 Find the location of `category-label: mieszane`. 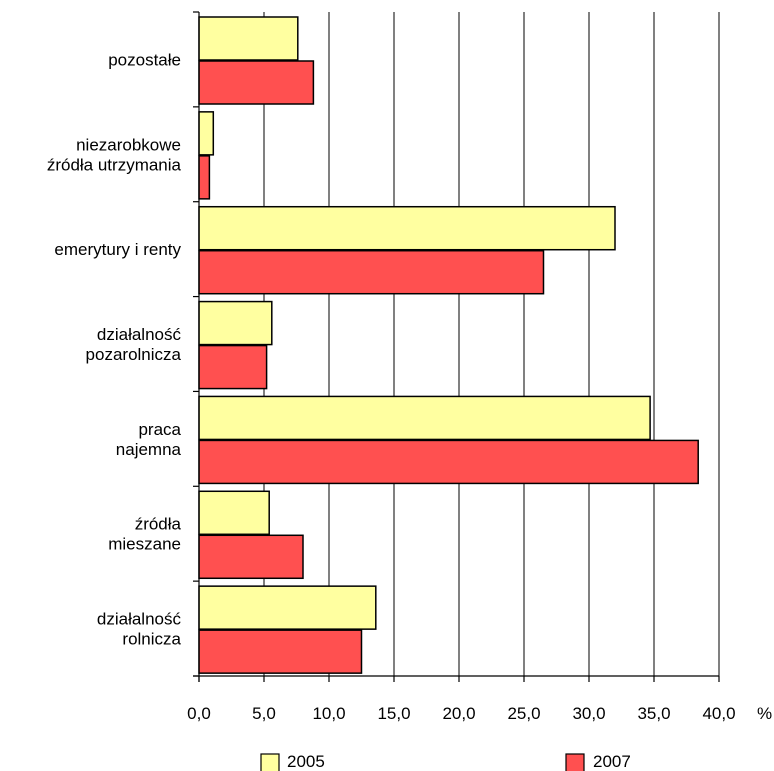

category-label: mieszane is located at coordinates (144, 544).